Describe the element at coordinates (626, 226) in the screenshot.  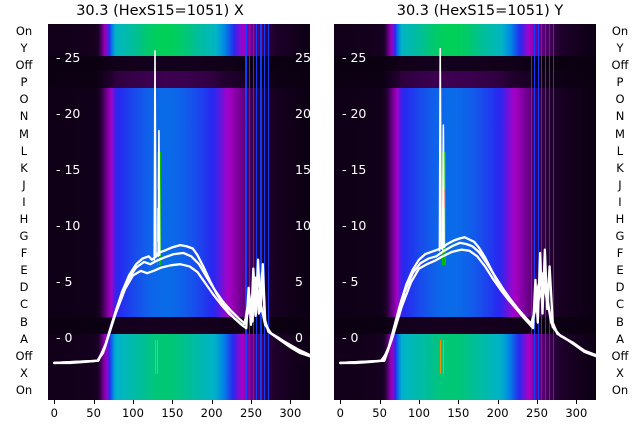
I see `y-tick-label: 10` at that location.